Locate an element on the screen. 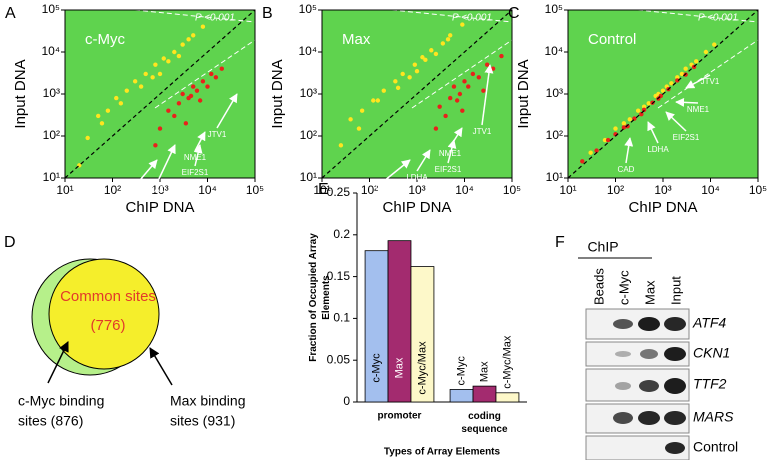 The image size is (774, 460). venn-label: c-Myc binding is located at coordinates (61, 401).